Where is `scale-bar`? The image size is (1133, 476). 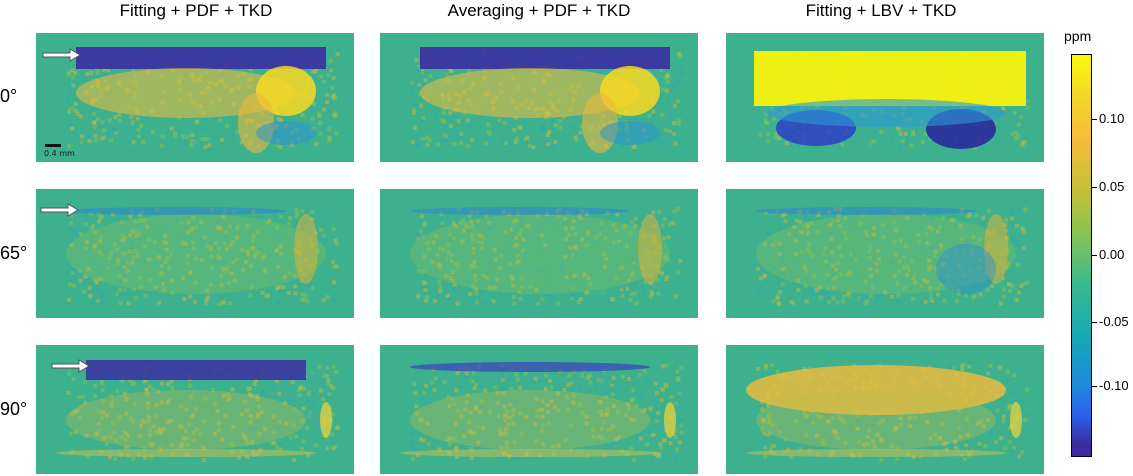
scale-bar is located at coordinates (53, 145).